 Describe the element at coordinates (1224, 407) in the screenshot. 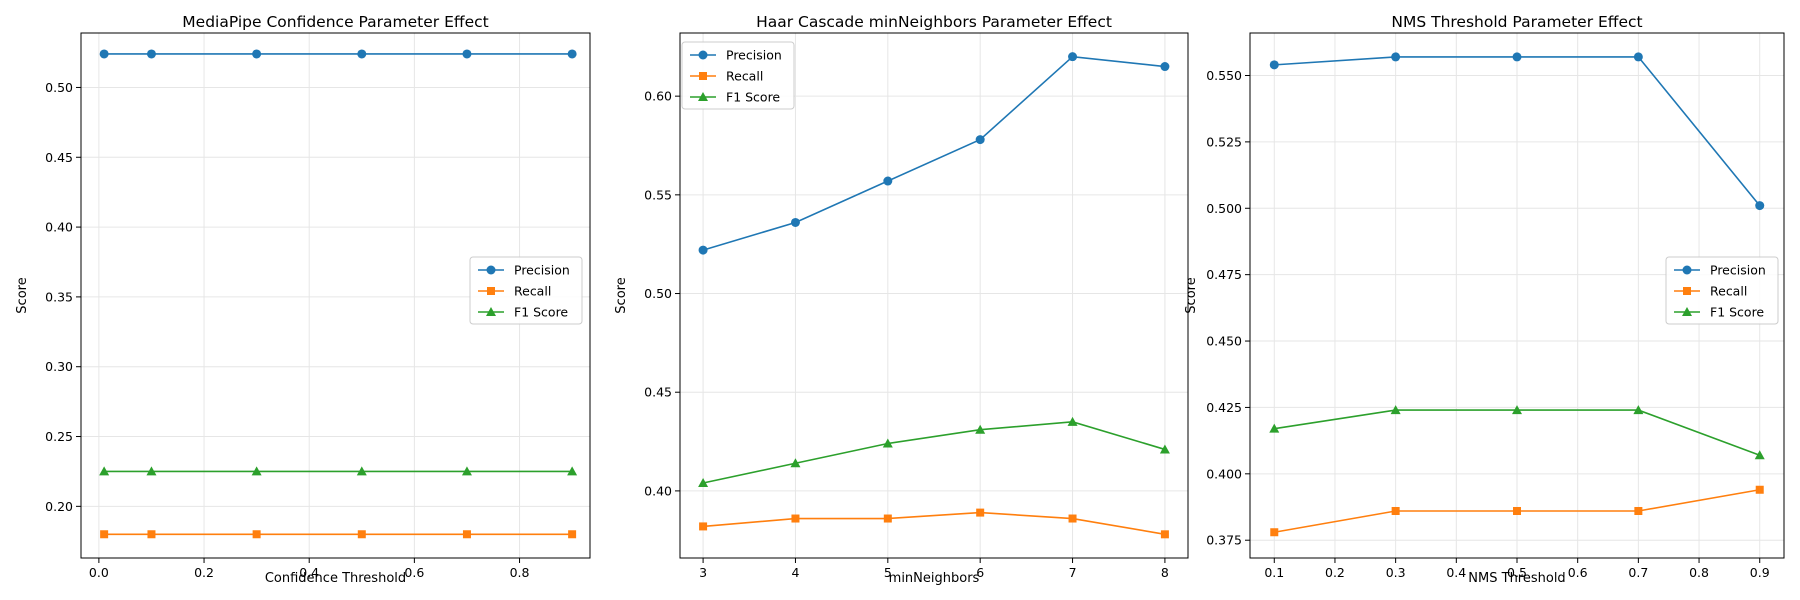

I see `y-tick-label: 0.425` at that location.